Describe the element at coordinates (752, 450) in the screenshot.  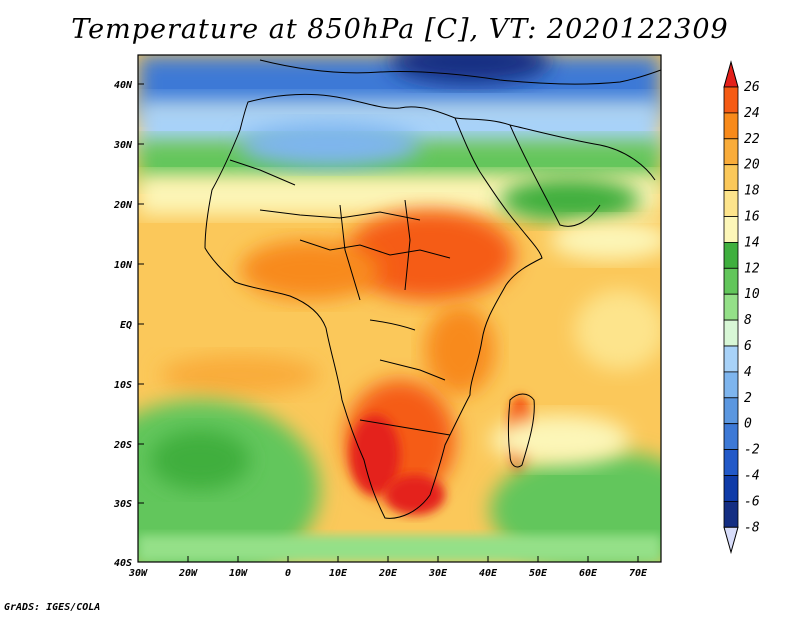
I see `colorbar-label: -2` at that location.